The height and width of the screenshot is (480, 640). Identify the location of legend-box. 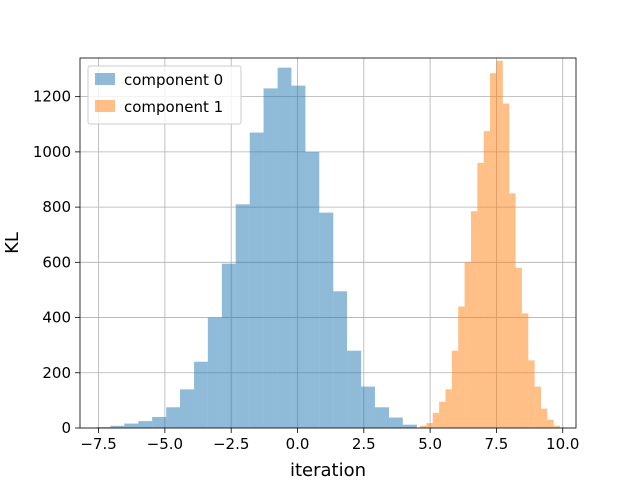
(164, 95).